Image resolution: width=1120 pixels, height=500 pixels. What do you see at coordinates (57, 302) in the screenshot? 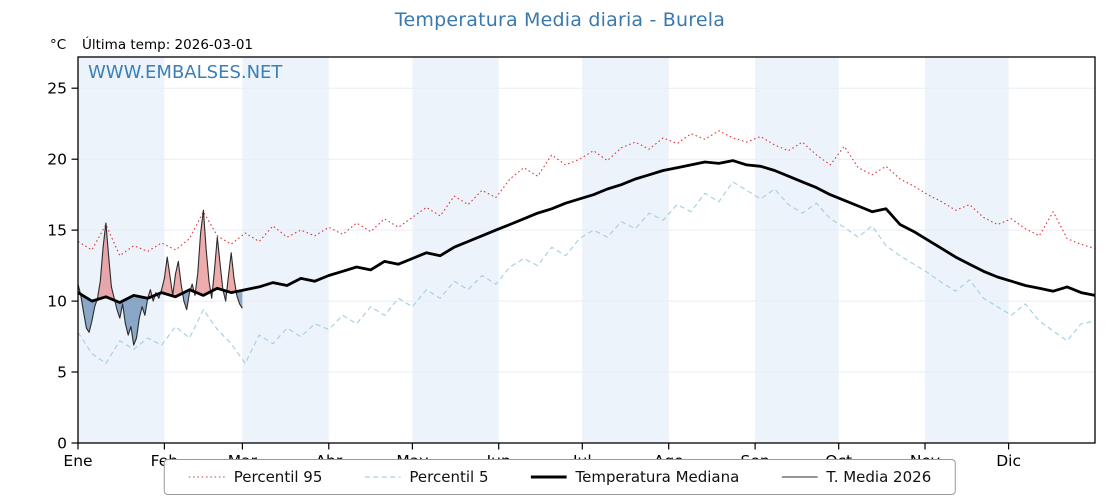
I see `svg-text: 10` at bounding box center [57, 302].